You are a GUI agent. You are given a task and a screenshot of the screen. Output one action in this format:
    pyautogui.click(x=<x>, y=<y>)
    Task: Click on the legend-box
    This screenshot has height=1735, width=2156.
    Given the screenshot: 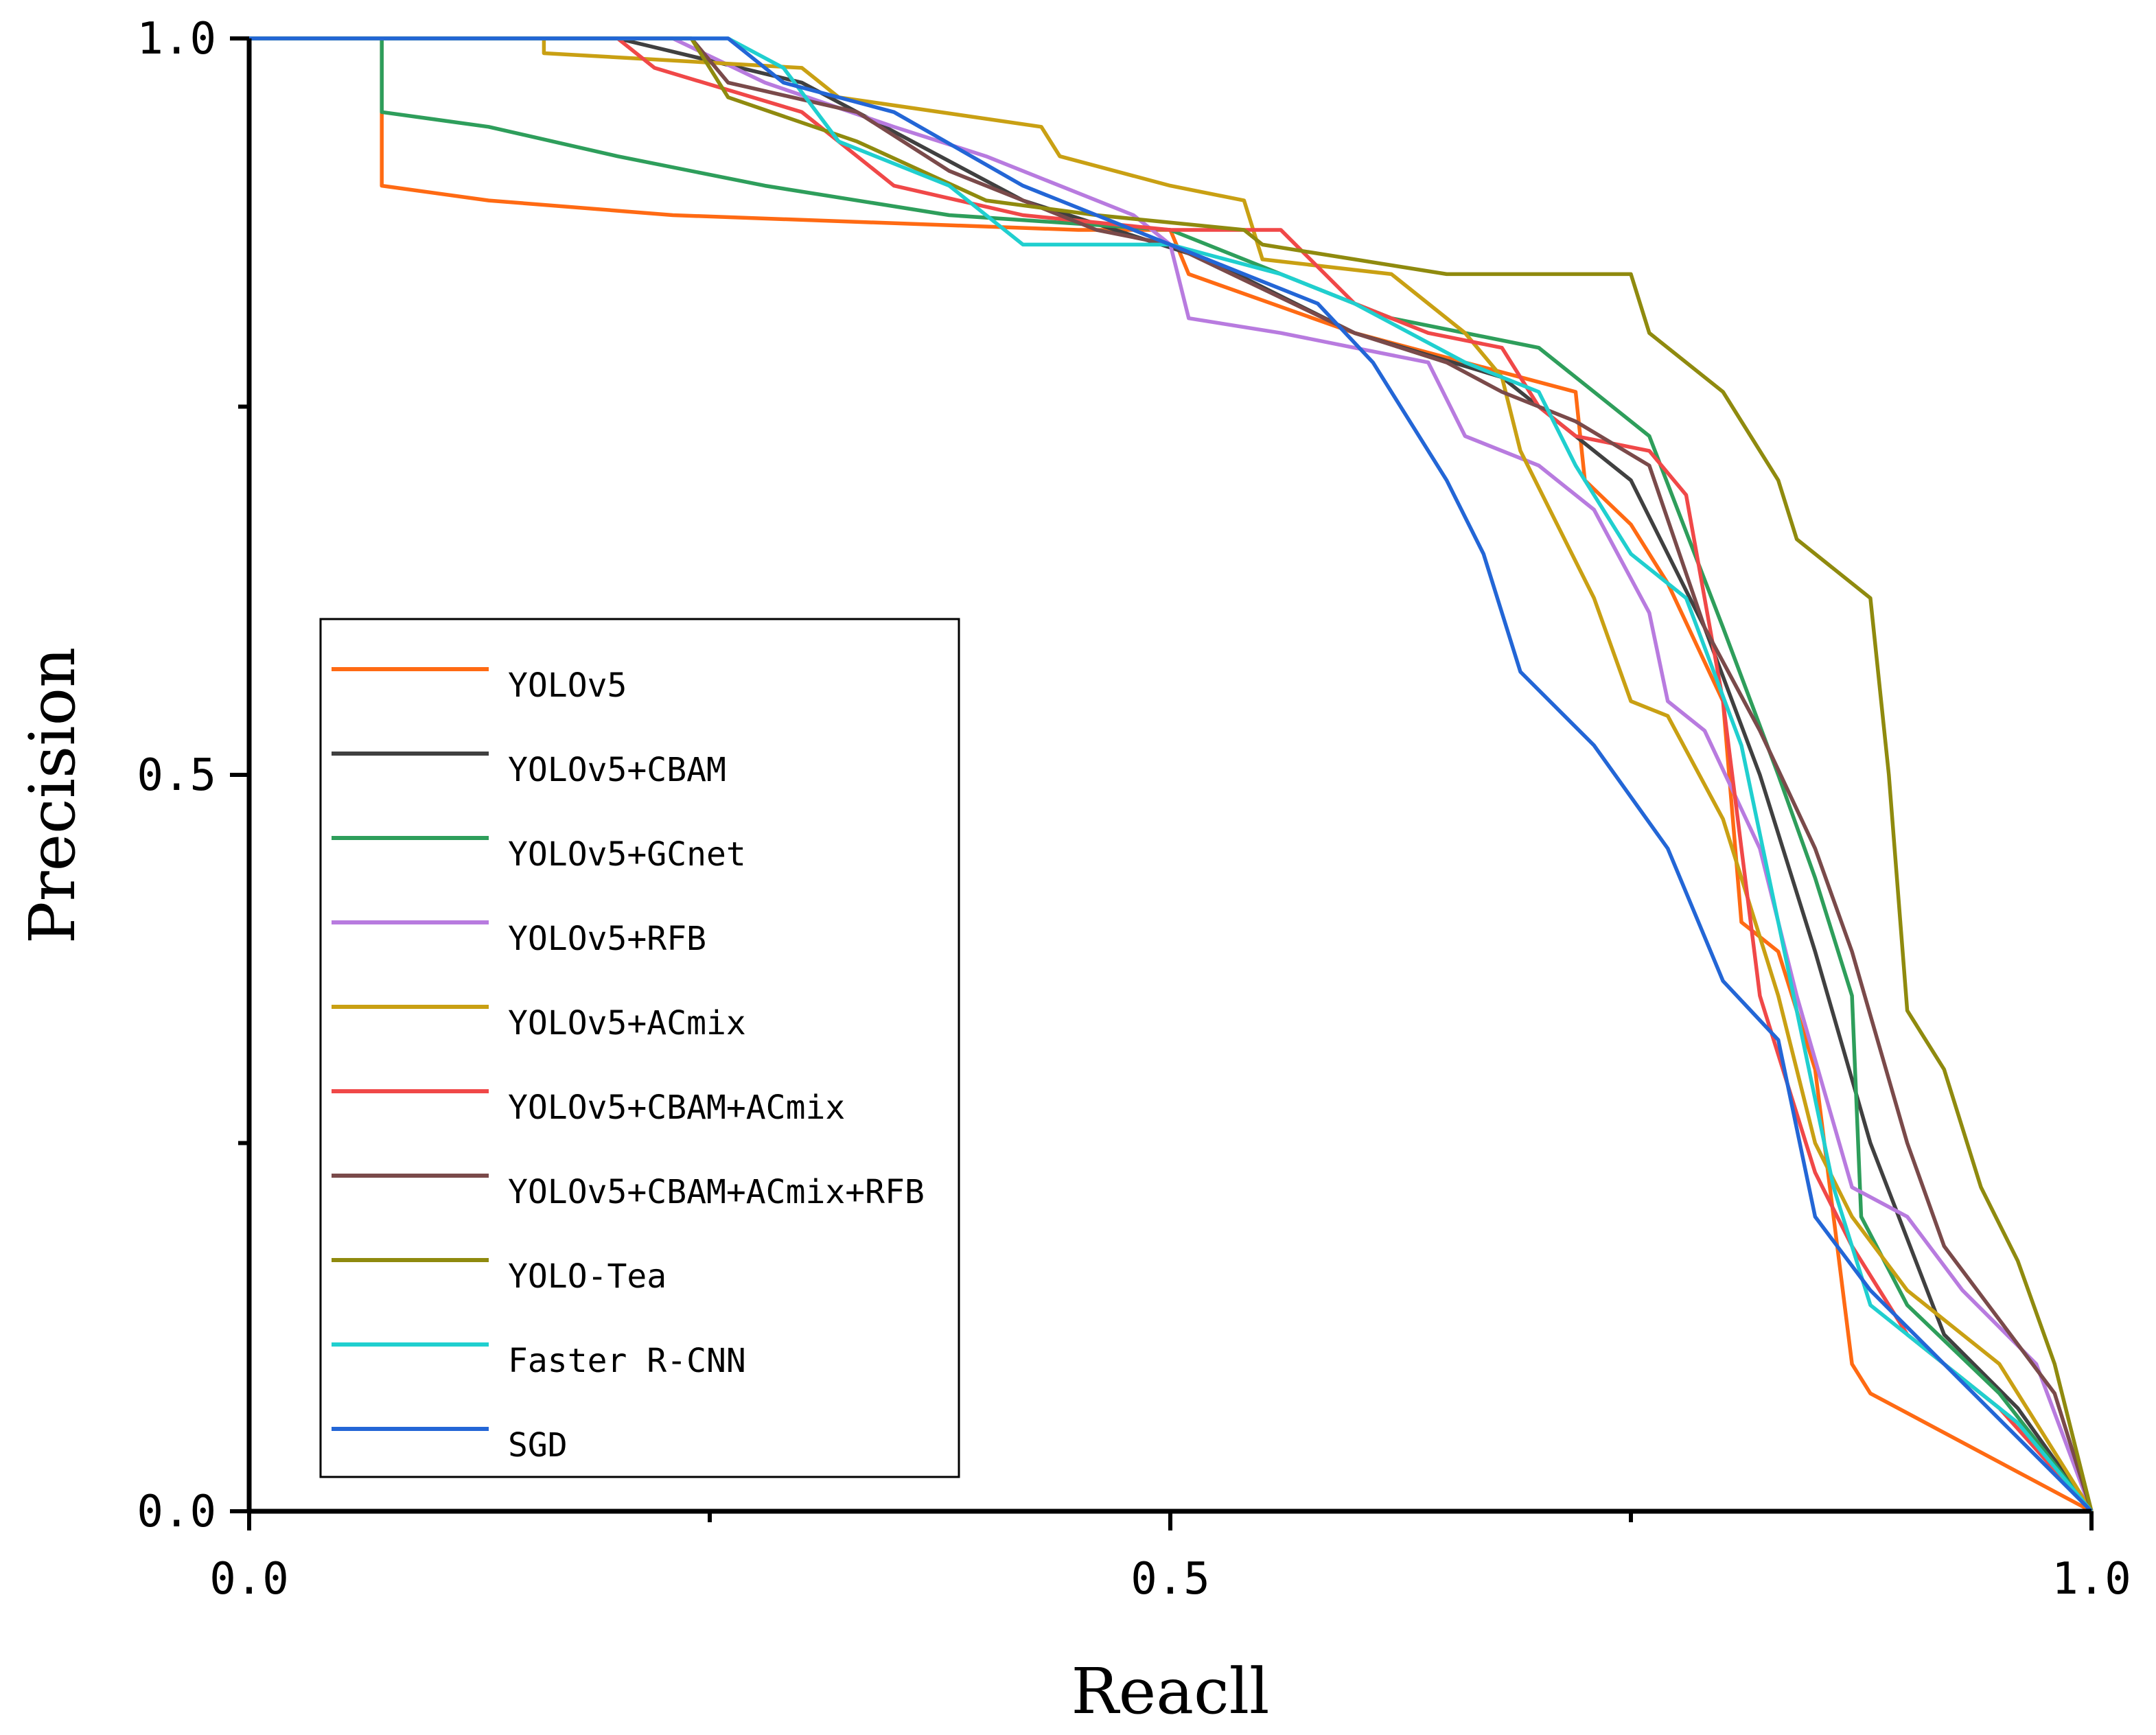 What is the action you would take?
    pyautogui.click(x=639, y=1048)
    